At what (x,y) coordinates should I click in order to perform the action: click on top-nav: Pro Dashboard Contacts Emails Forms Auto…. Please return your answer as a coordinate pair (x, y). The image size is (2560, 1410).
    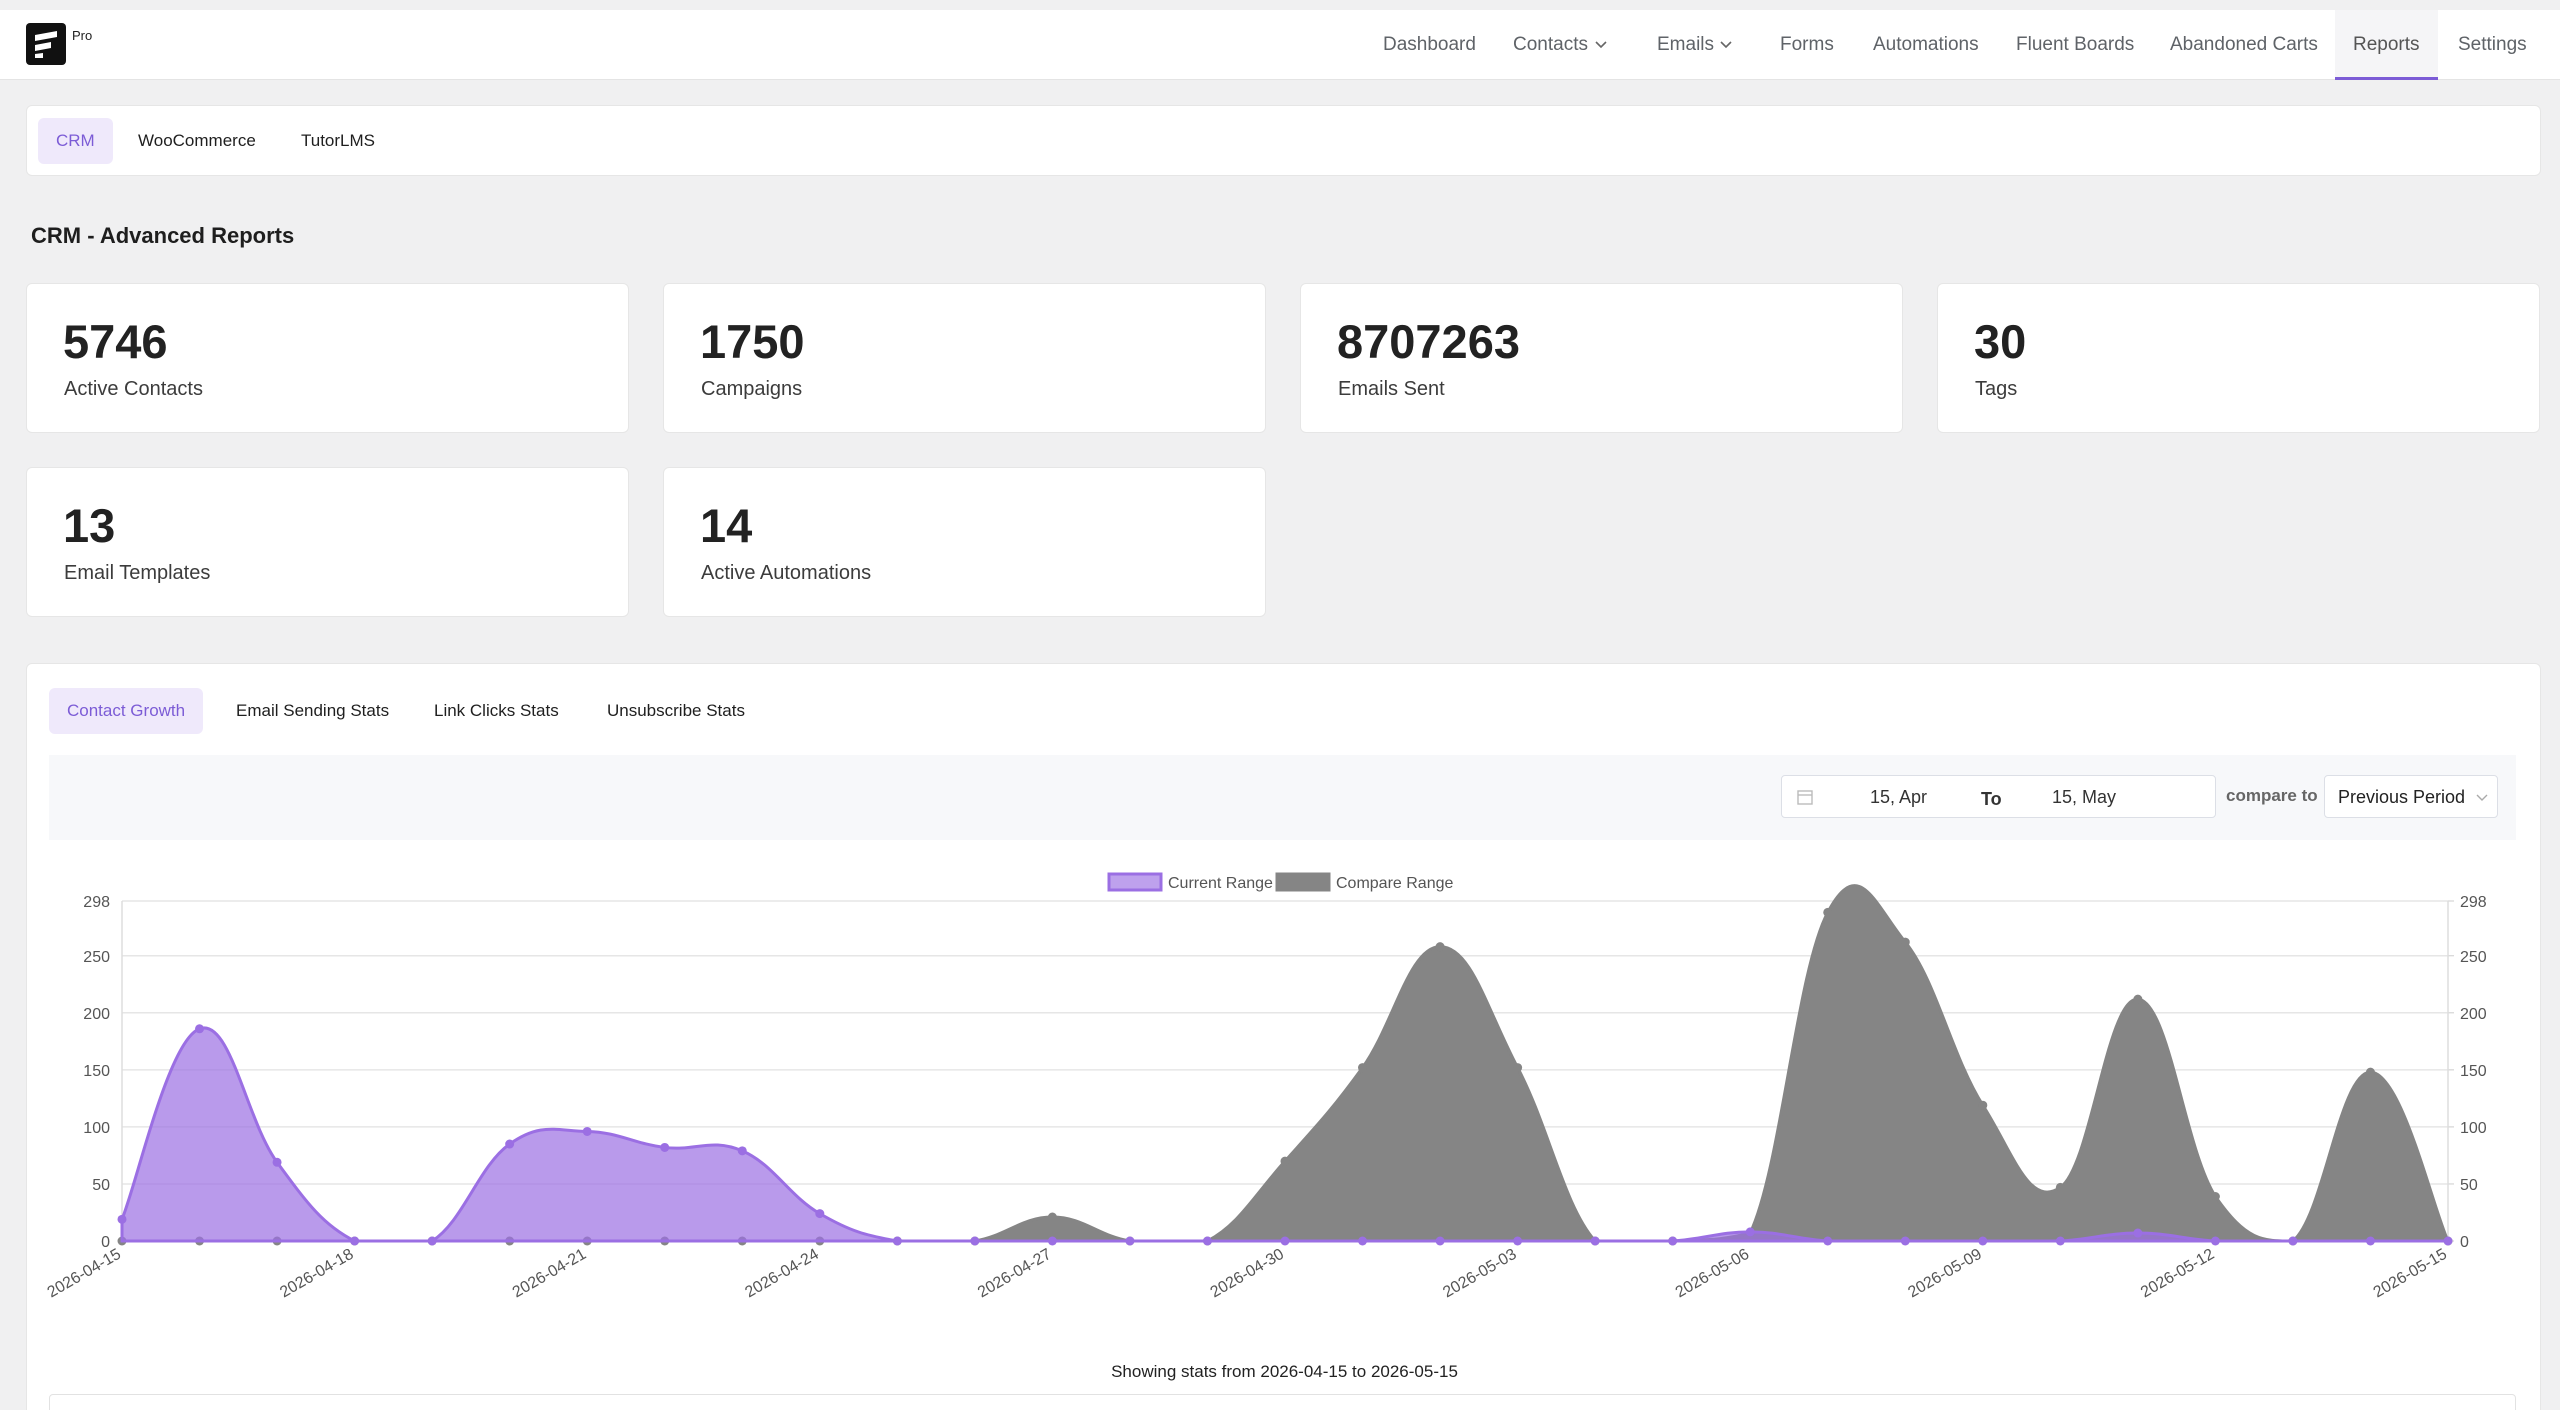
    Looking at the image, I should click on (1280, 45).